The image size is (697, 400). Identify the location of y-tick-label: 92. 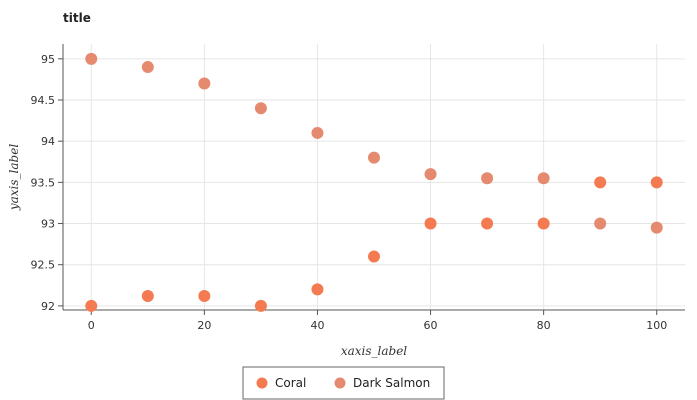
(48, 306).